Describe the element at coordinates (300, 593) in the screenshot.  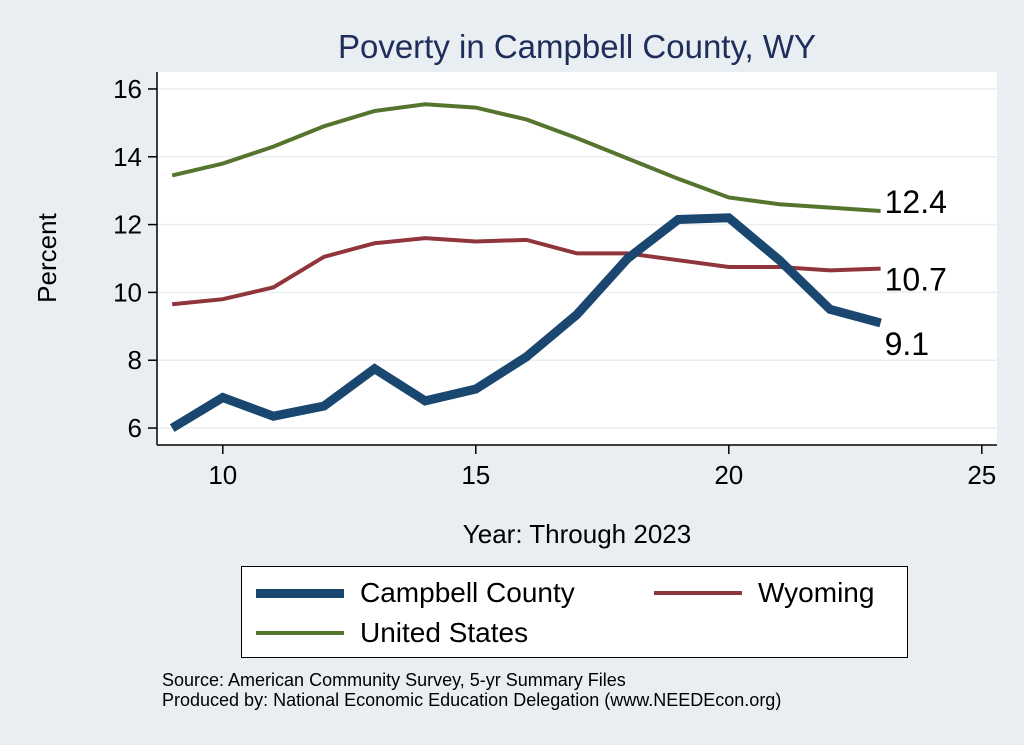
I see `legend-swatch-campbell-county` at that location.